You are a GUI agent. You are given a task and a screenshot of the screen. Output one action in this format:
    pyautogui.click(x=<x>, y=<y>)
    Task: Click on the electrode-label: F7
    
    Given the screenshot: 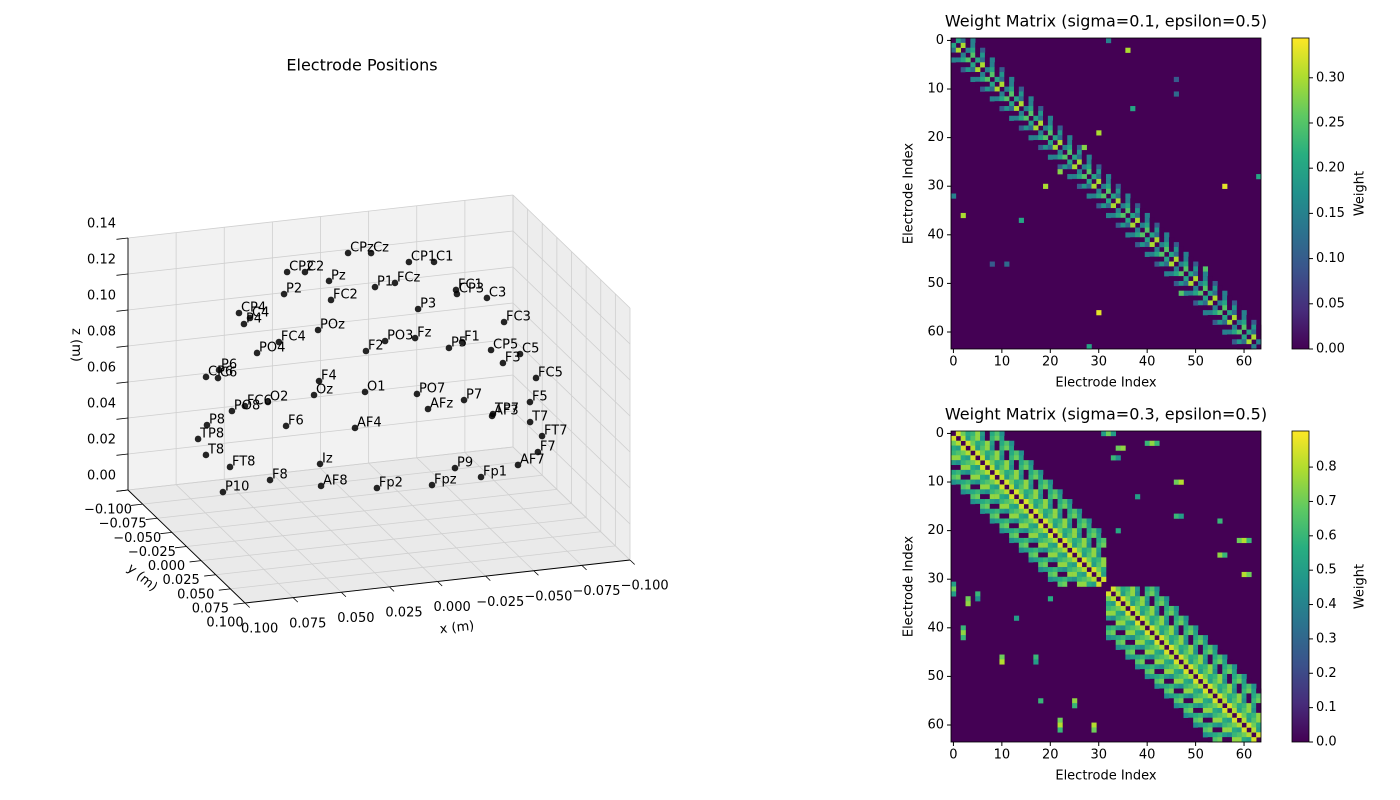 What is the action you would take?
    pyautogui.click(x=548, y=446)
    